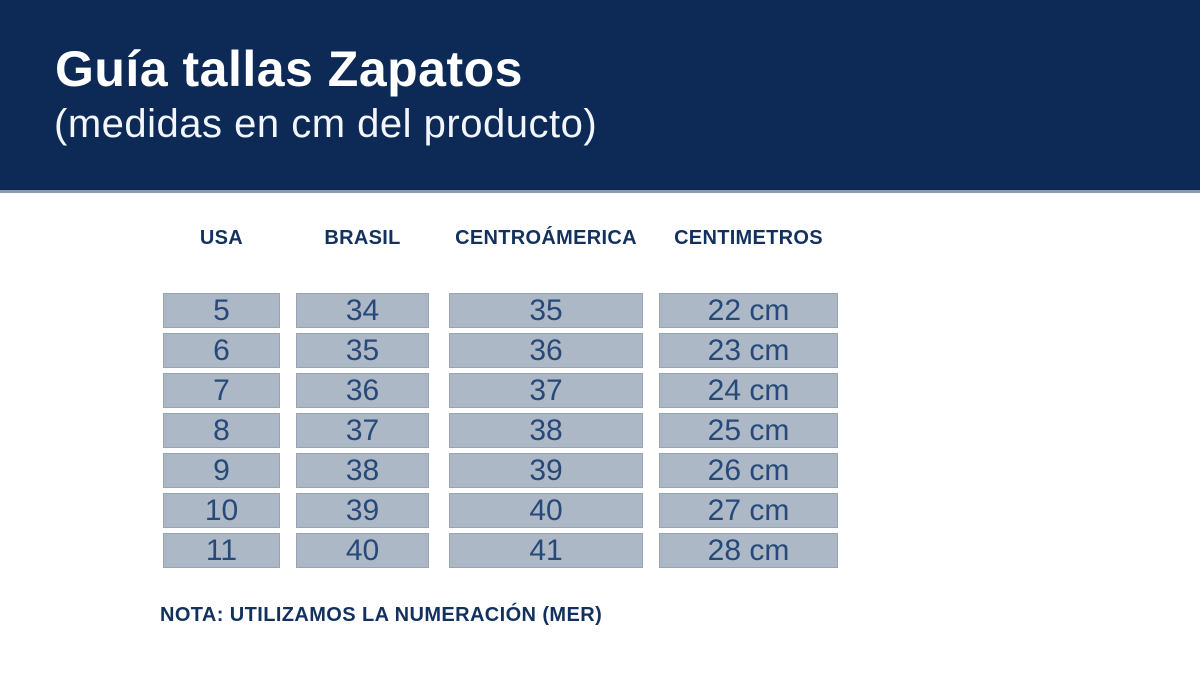 This screenshot has height=697, width=1200. Describe the element at coordinates (221, 430) in the screenshot. I see `cell-usa: 8` at that location.